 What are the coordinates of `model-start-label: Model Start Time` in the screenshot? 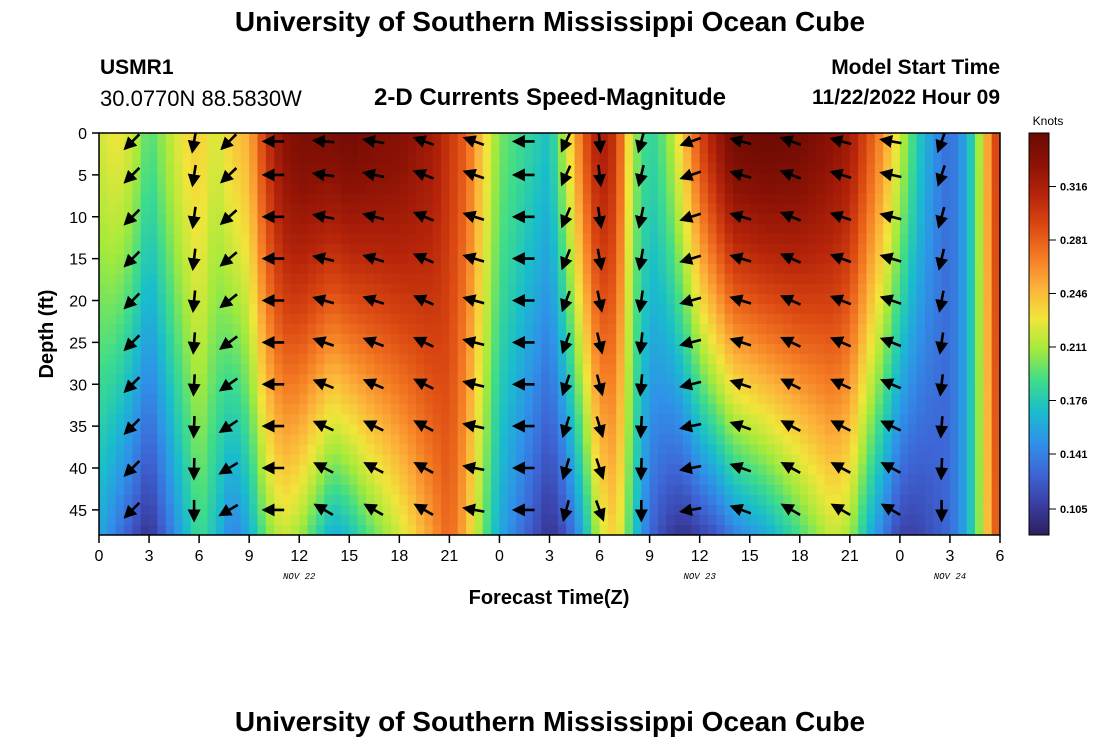 It's located at (915, 67).